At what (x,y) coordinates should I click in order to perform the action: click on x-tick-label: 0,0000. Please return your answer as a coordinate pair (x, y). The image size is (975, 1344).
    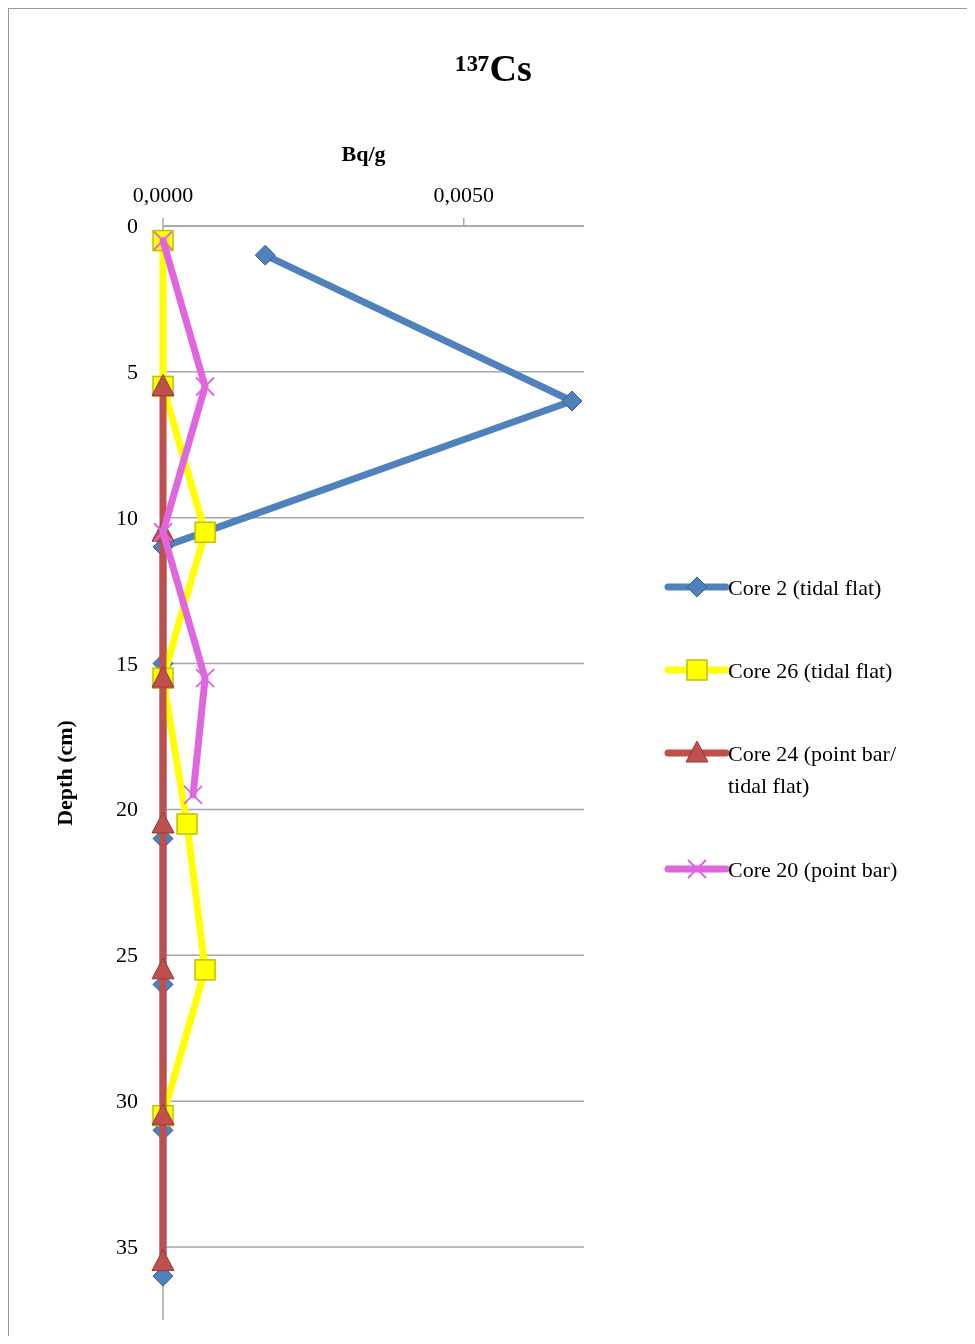
    Looking at the image, I should click on (163, 194).